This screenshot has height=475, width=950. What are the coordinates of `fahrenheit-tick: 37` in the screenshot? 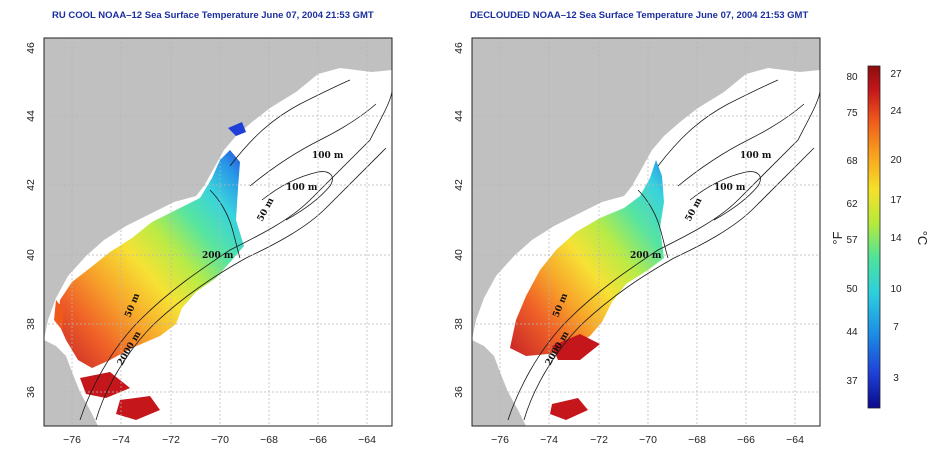 It's located at (852, 381).